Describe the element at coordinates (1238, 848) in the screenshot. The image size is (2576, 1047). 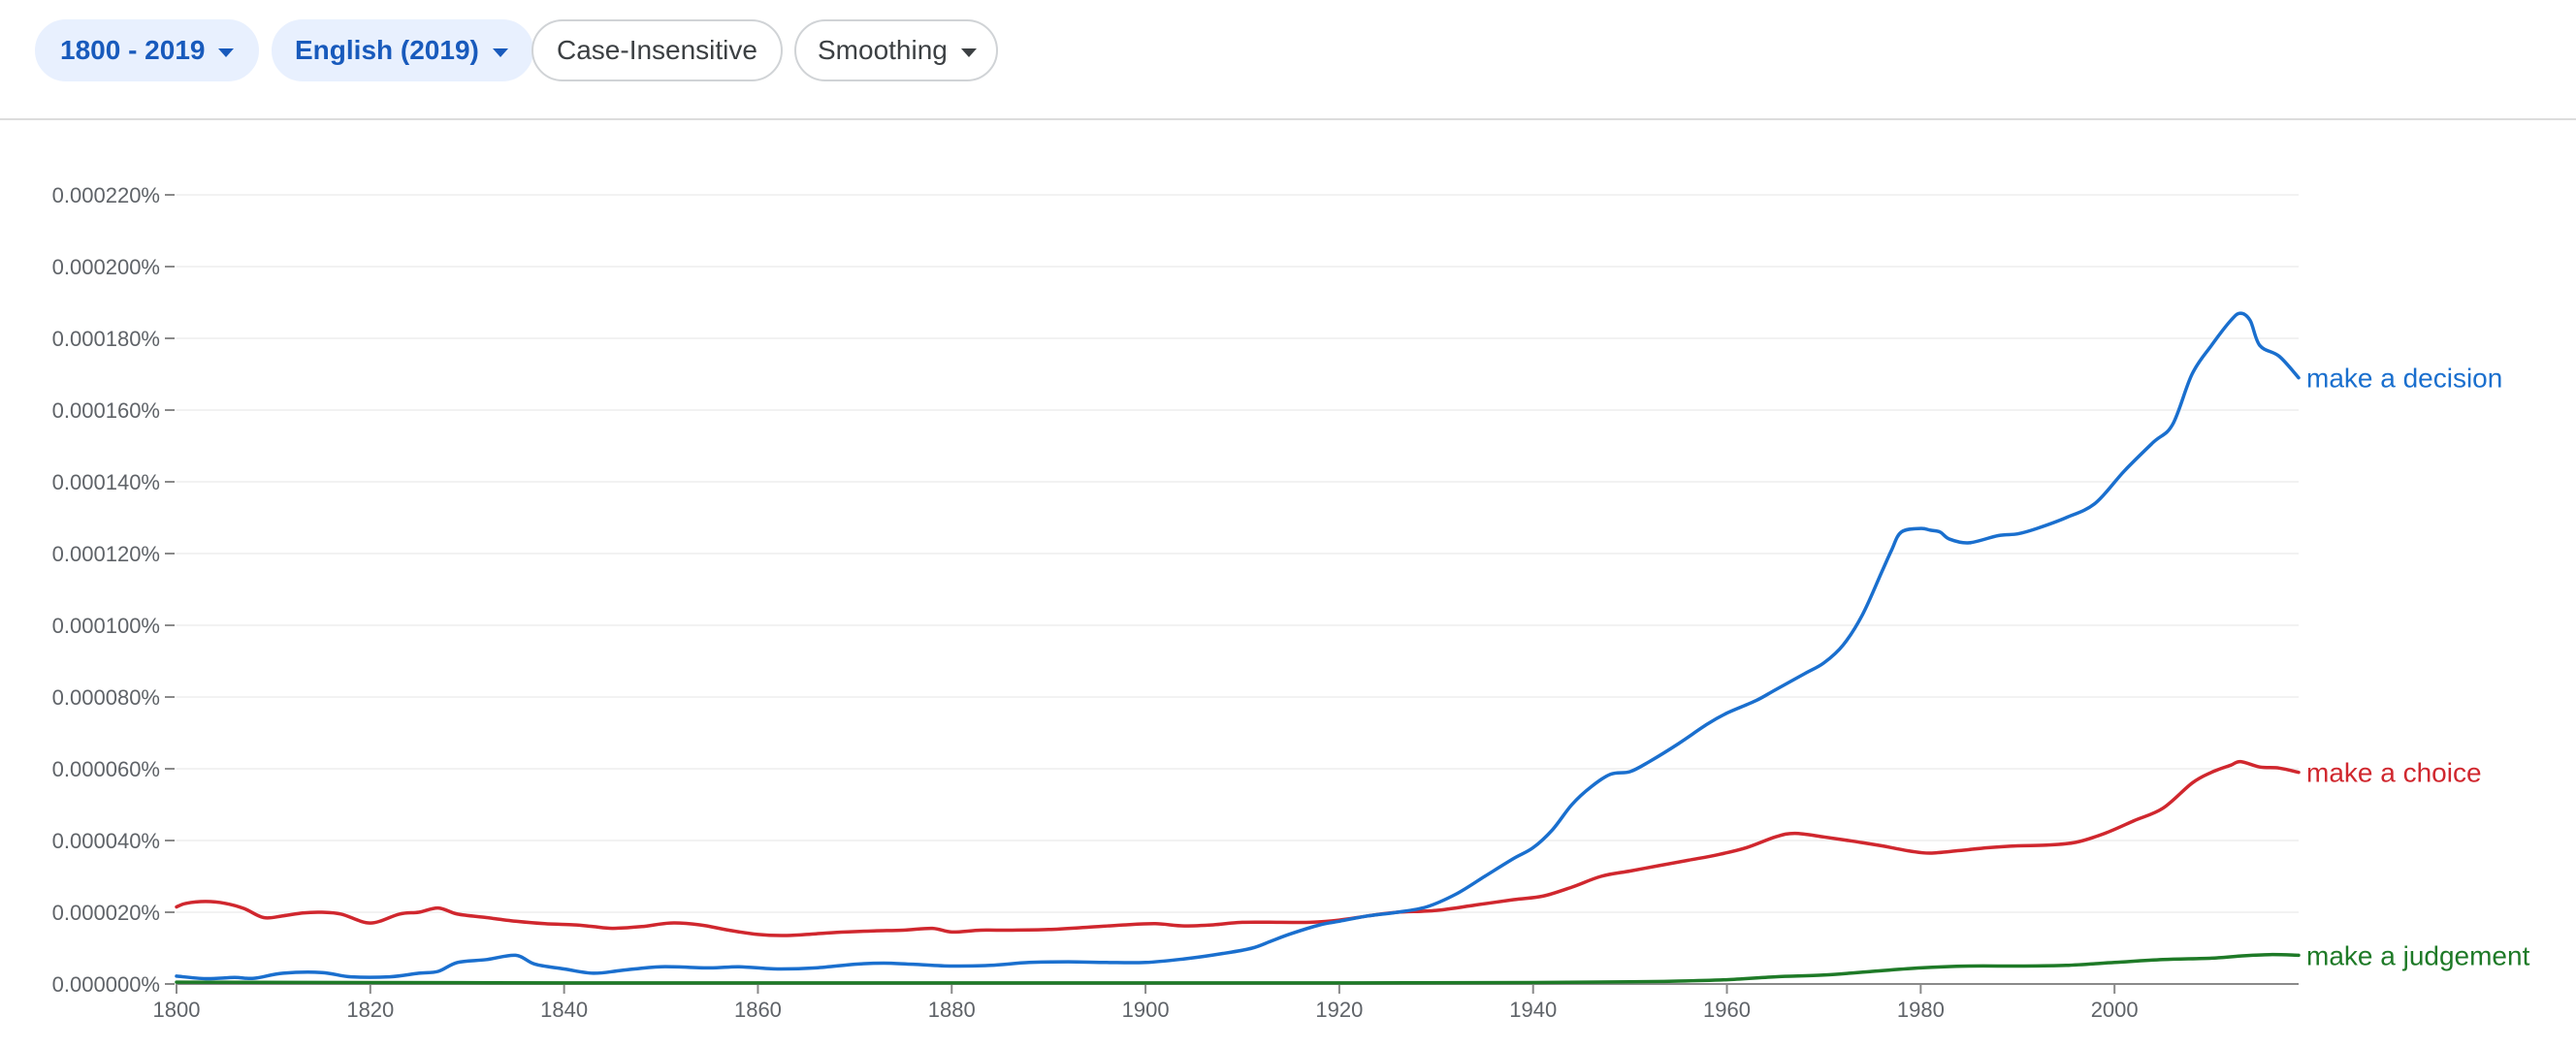
I see `series-line-make-a-choice` at that location.